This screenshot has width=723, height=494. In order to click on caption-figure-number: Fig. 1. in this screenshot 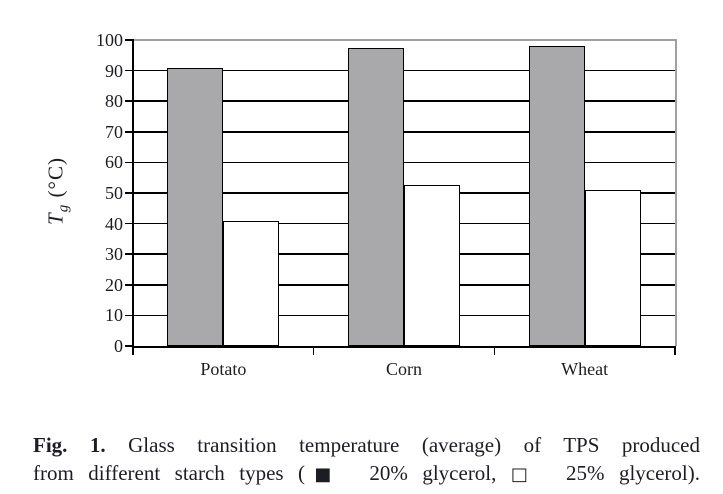, I will do `click(69, 445)`.